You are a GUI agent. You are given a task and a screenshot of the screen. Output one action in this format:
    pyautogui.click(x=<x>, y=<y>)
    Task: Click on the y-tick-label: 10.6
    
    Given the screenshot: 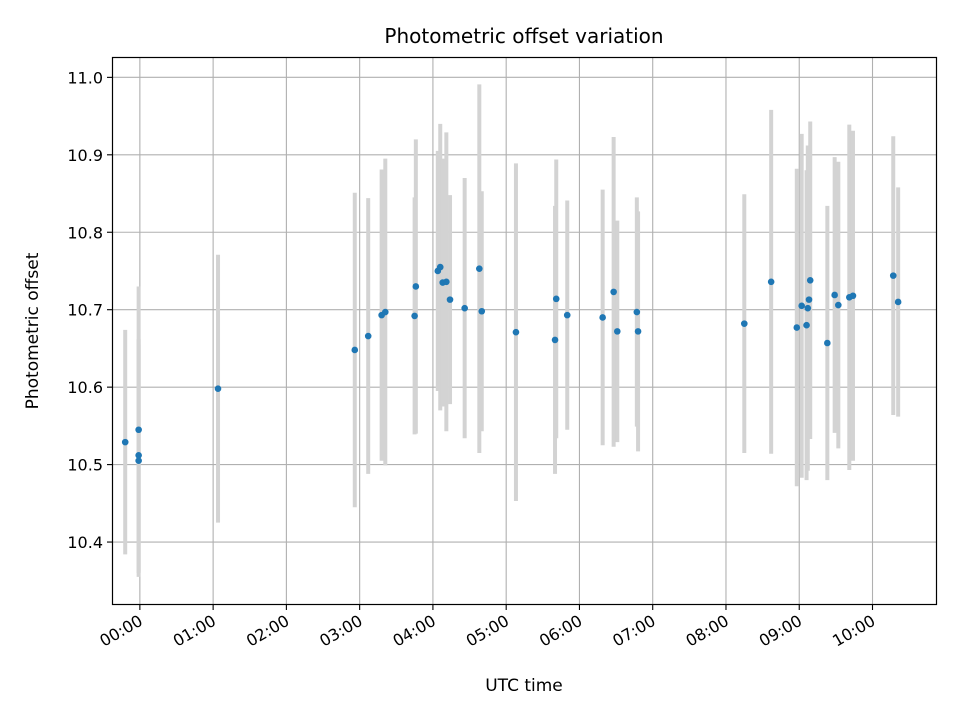 What is the action you would take?
    pyautogui.click(x=85, y=387)
    